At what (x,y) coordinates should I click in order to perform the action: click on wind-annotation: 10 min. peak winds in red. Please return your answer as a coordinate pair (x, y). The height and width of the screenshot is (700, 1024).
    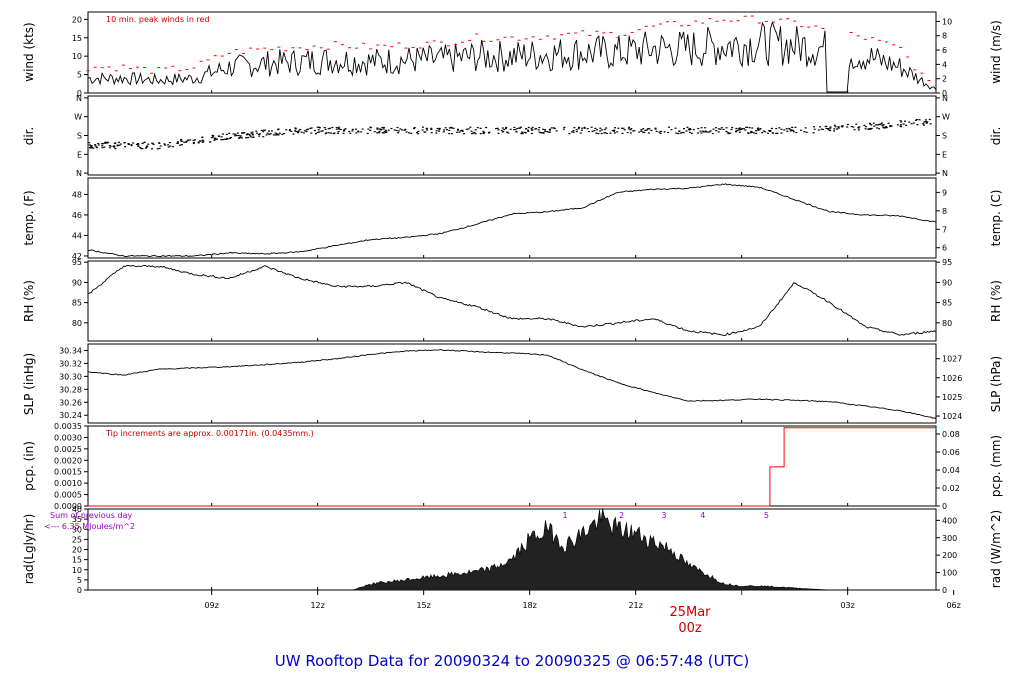
    Looking at the image, I should click on (158, 19).